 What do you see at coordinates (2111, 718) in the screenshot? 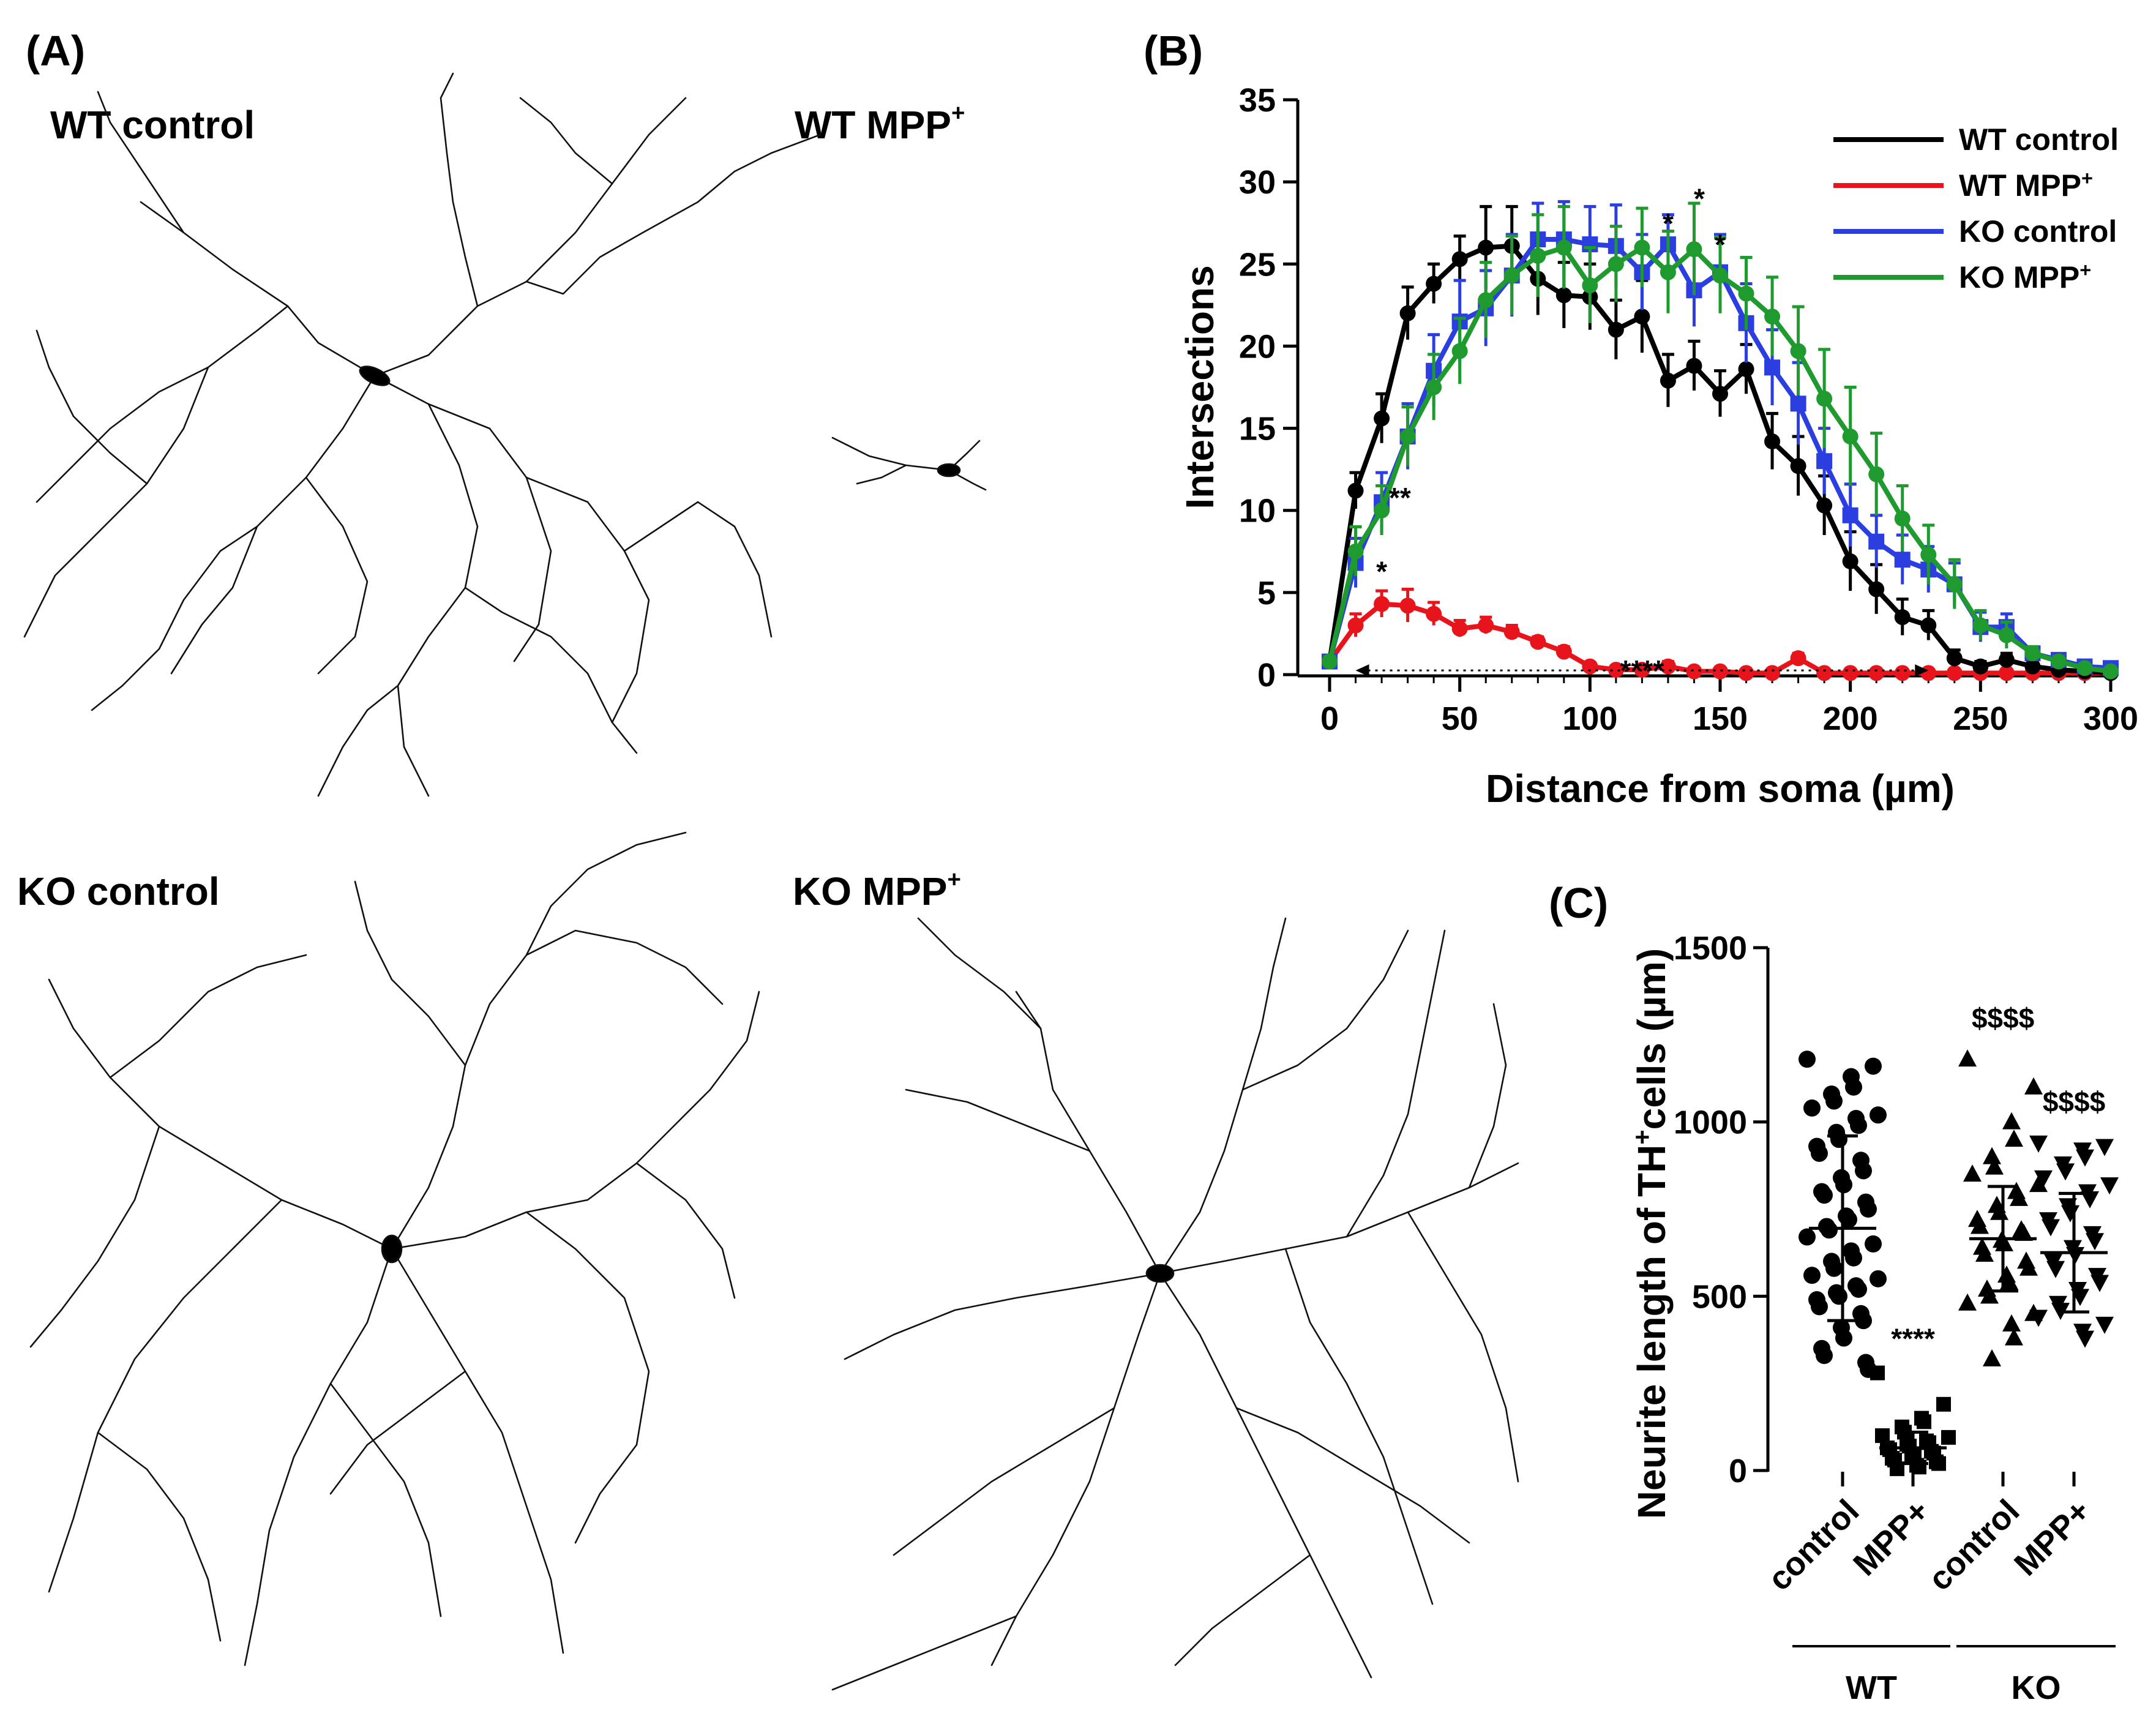
I see `chart-b-x-tick-label: 300` at bounding box center [2111, 718].